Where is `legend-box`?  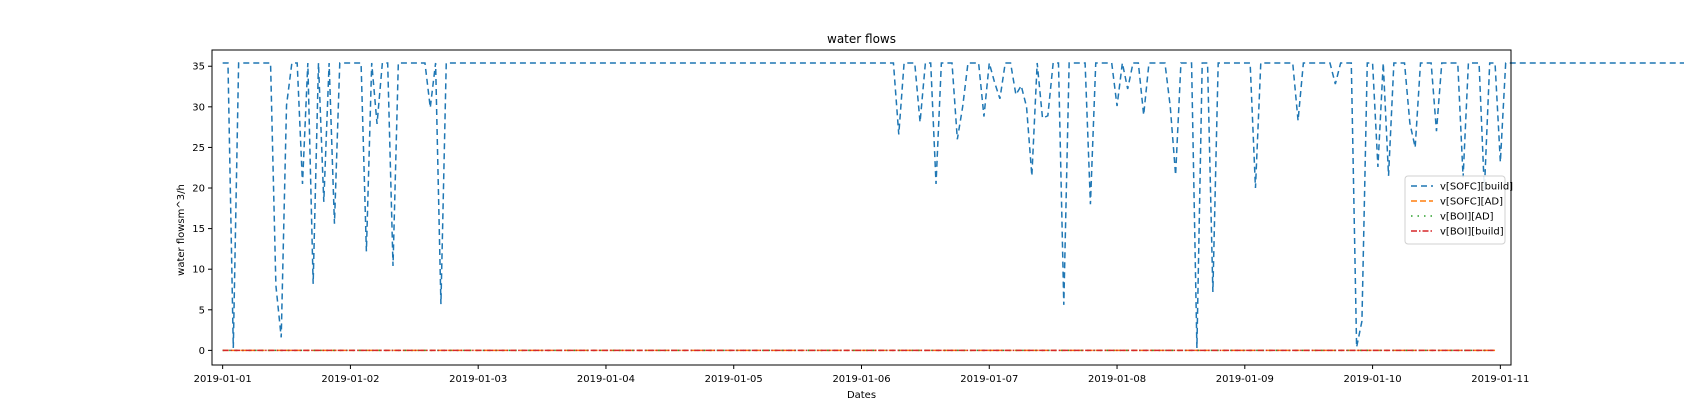
legend-box is located at coordinates (1455, 210).